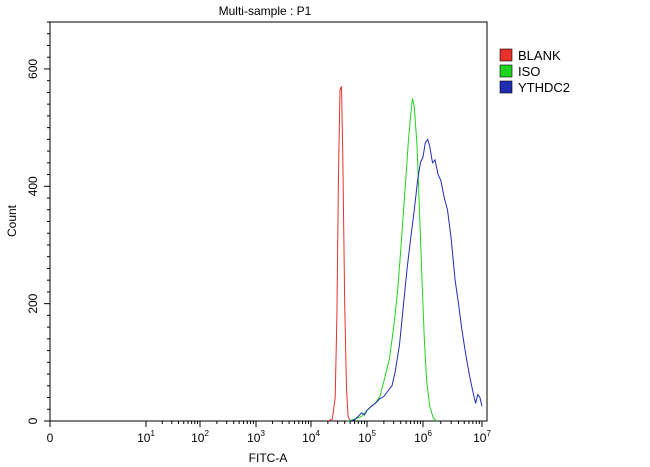 The image size is (650, 467). I want to click on x-tick-label: 10¹, so click(146, 437).